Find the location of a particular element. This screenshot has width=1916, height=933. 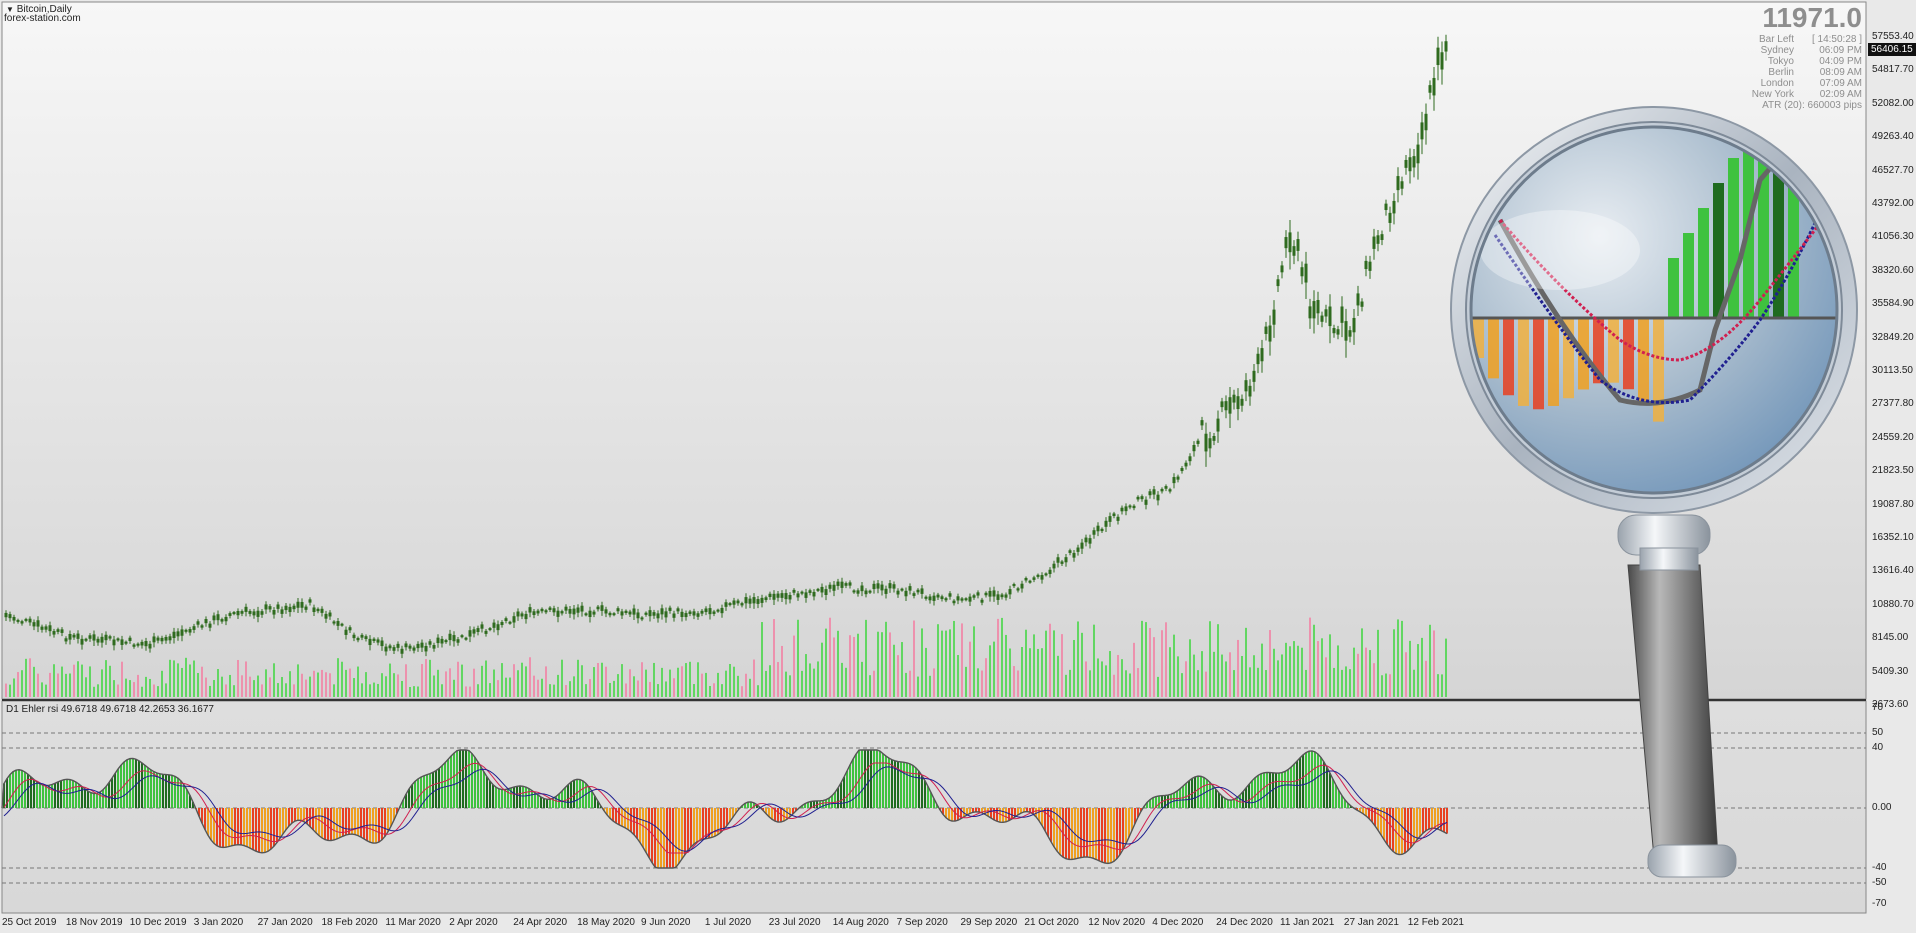

signal-line-red is located at coordinates (725, 808).